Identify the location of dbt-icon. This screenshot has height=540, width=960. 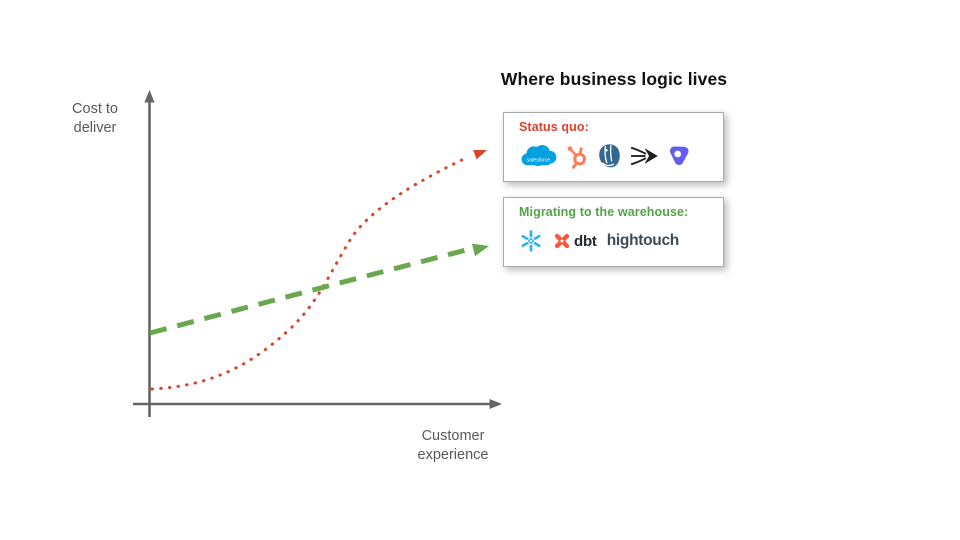
(562, 241).